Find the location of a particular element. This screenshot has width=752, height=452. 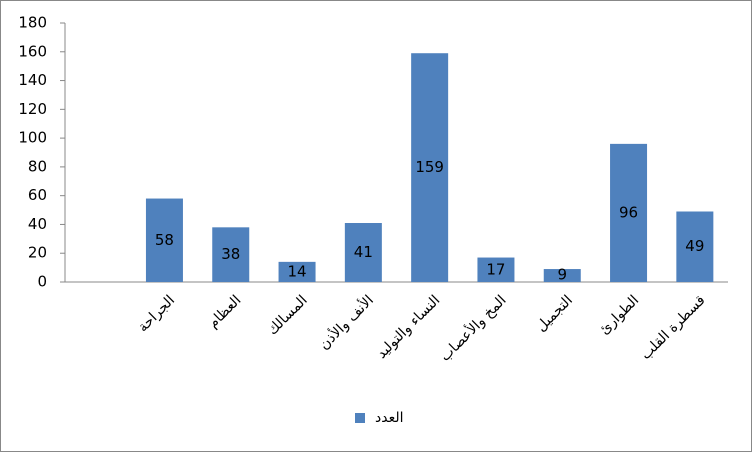

y-tick-label: 140 is located at coordinates (32, 80).